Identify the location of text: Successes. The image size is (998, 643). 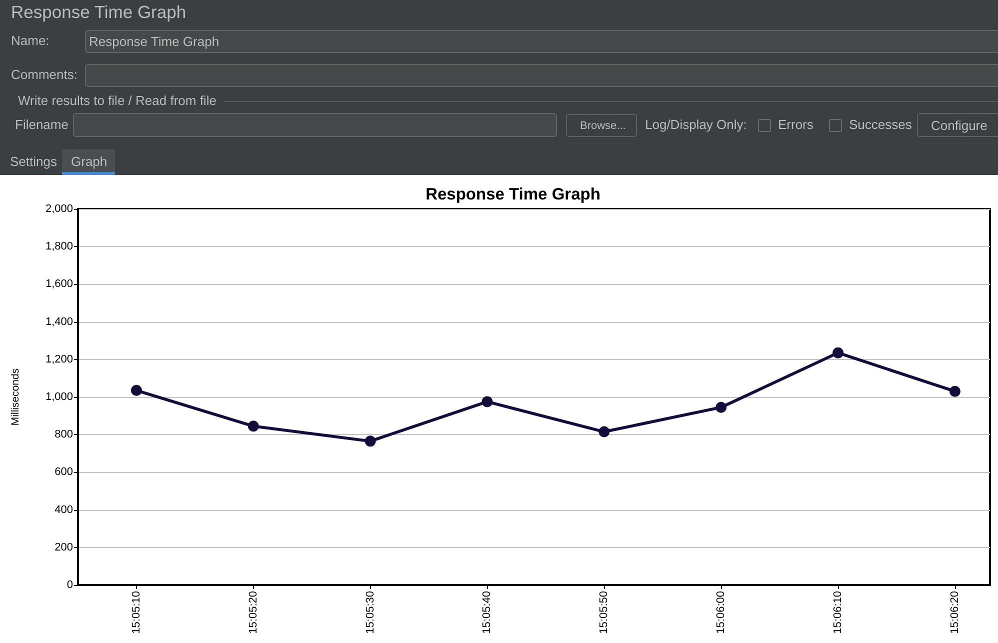
(880, 125).